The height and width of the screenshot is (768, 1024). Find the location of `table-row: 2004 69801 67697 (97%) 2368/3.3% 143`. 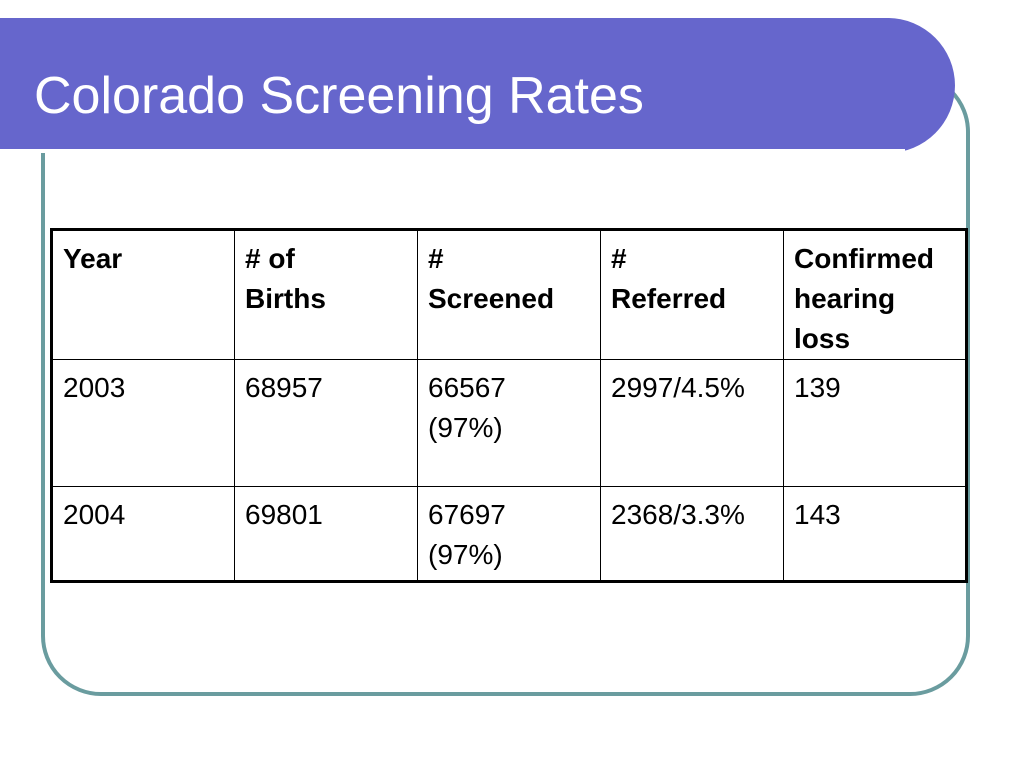

table-row: 2004 69801 67697 (97%) 2368/3.3% 143 is located at coordinates (509, 534).